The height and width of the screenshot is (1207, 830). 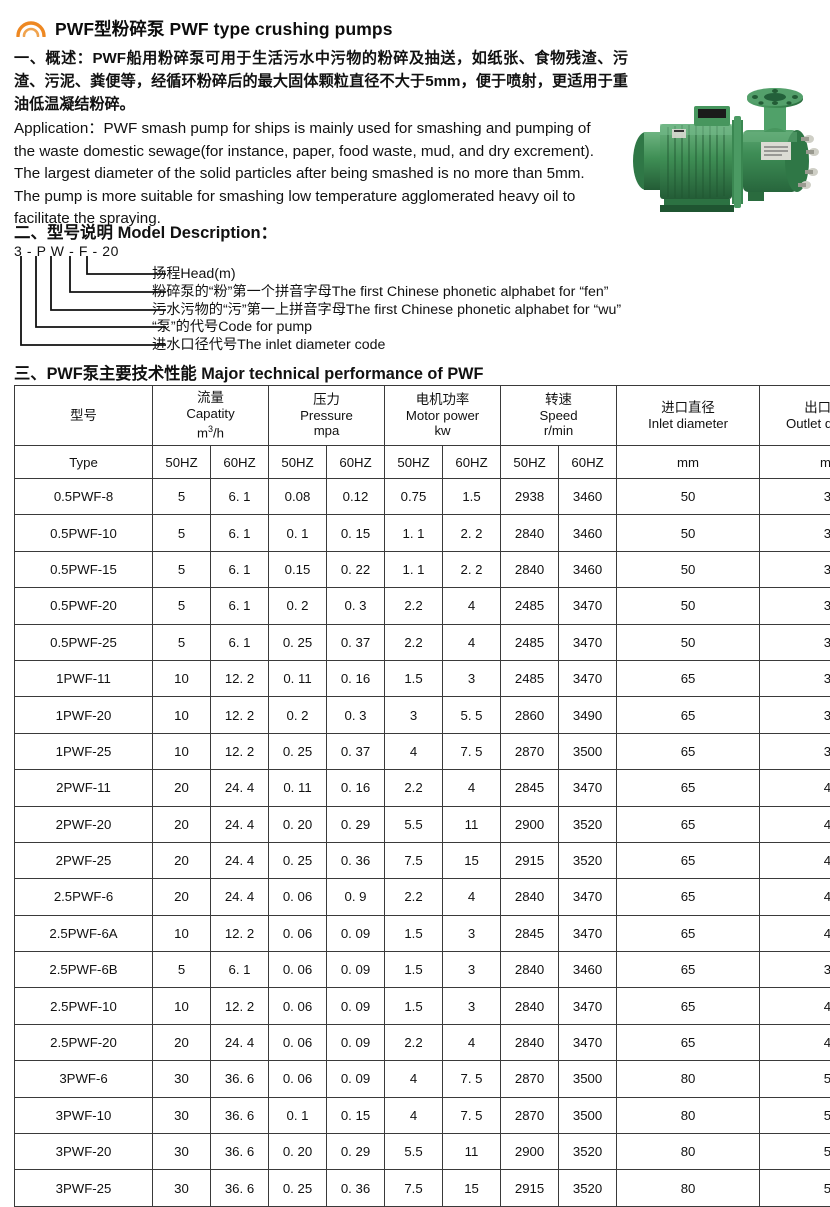 I want to click on pump-product-photo, so click(x=725, y=156).